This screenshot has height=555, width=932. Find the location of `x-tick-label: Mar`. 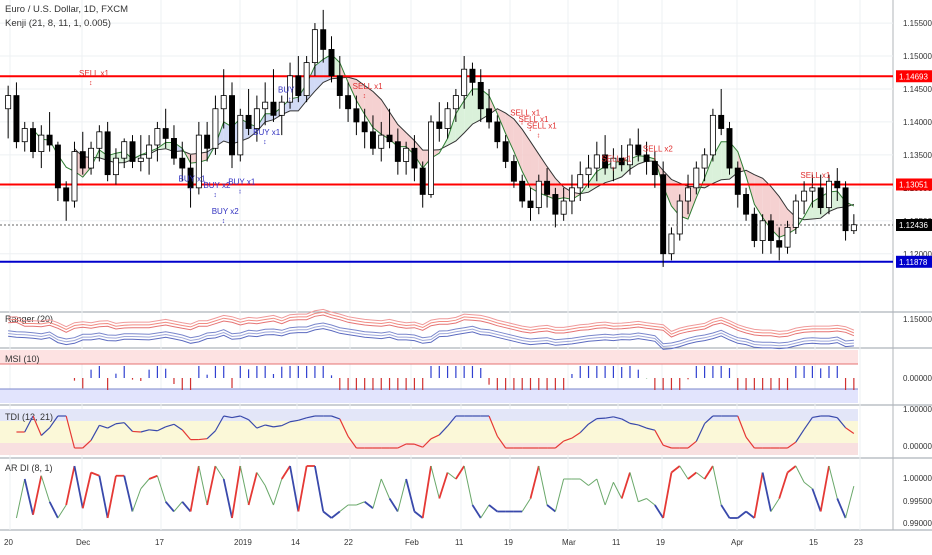

x-tick-label: Mar is located at coordinates (569, 542).